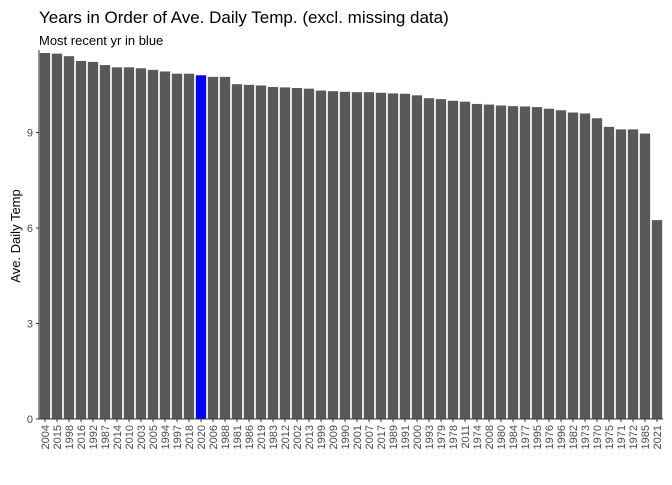  What do you see at coordinates (273, 253) in the screenshot?
I see `bar-1983` at bounding box center [273, 253].